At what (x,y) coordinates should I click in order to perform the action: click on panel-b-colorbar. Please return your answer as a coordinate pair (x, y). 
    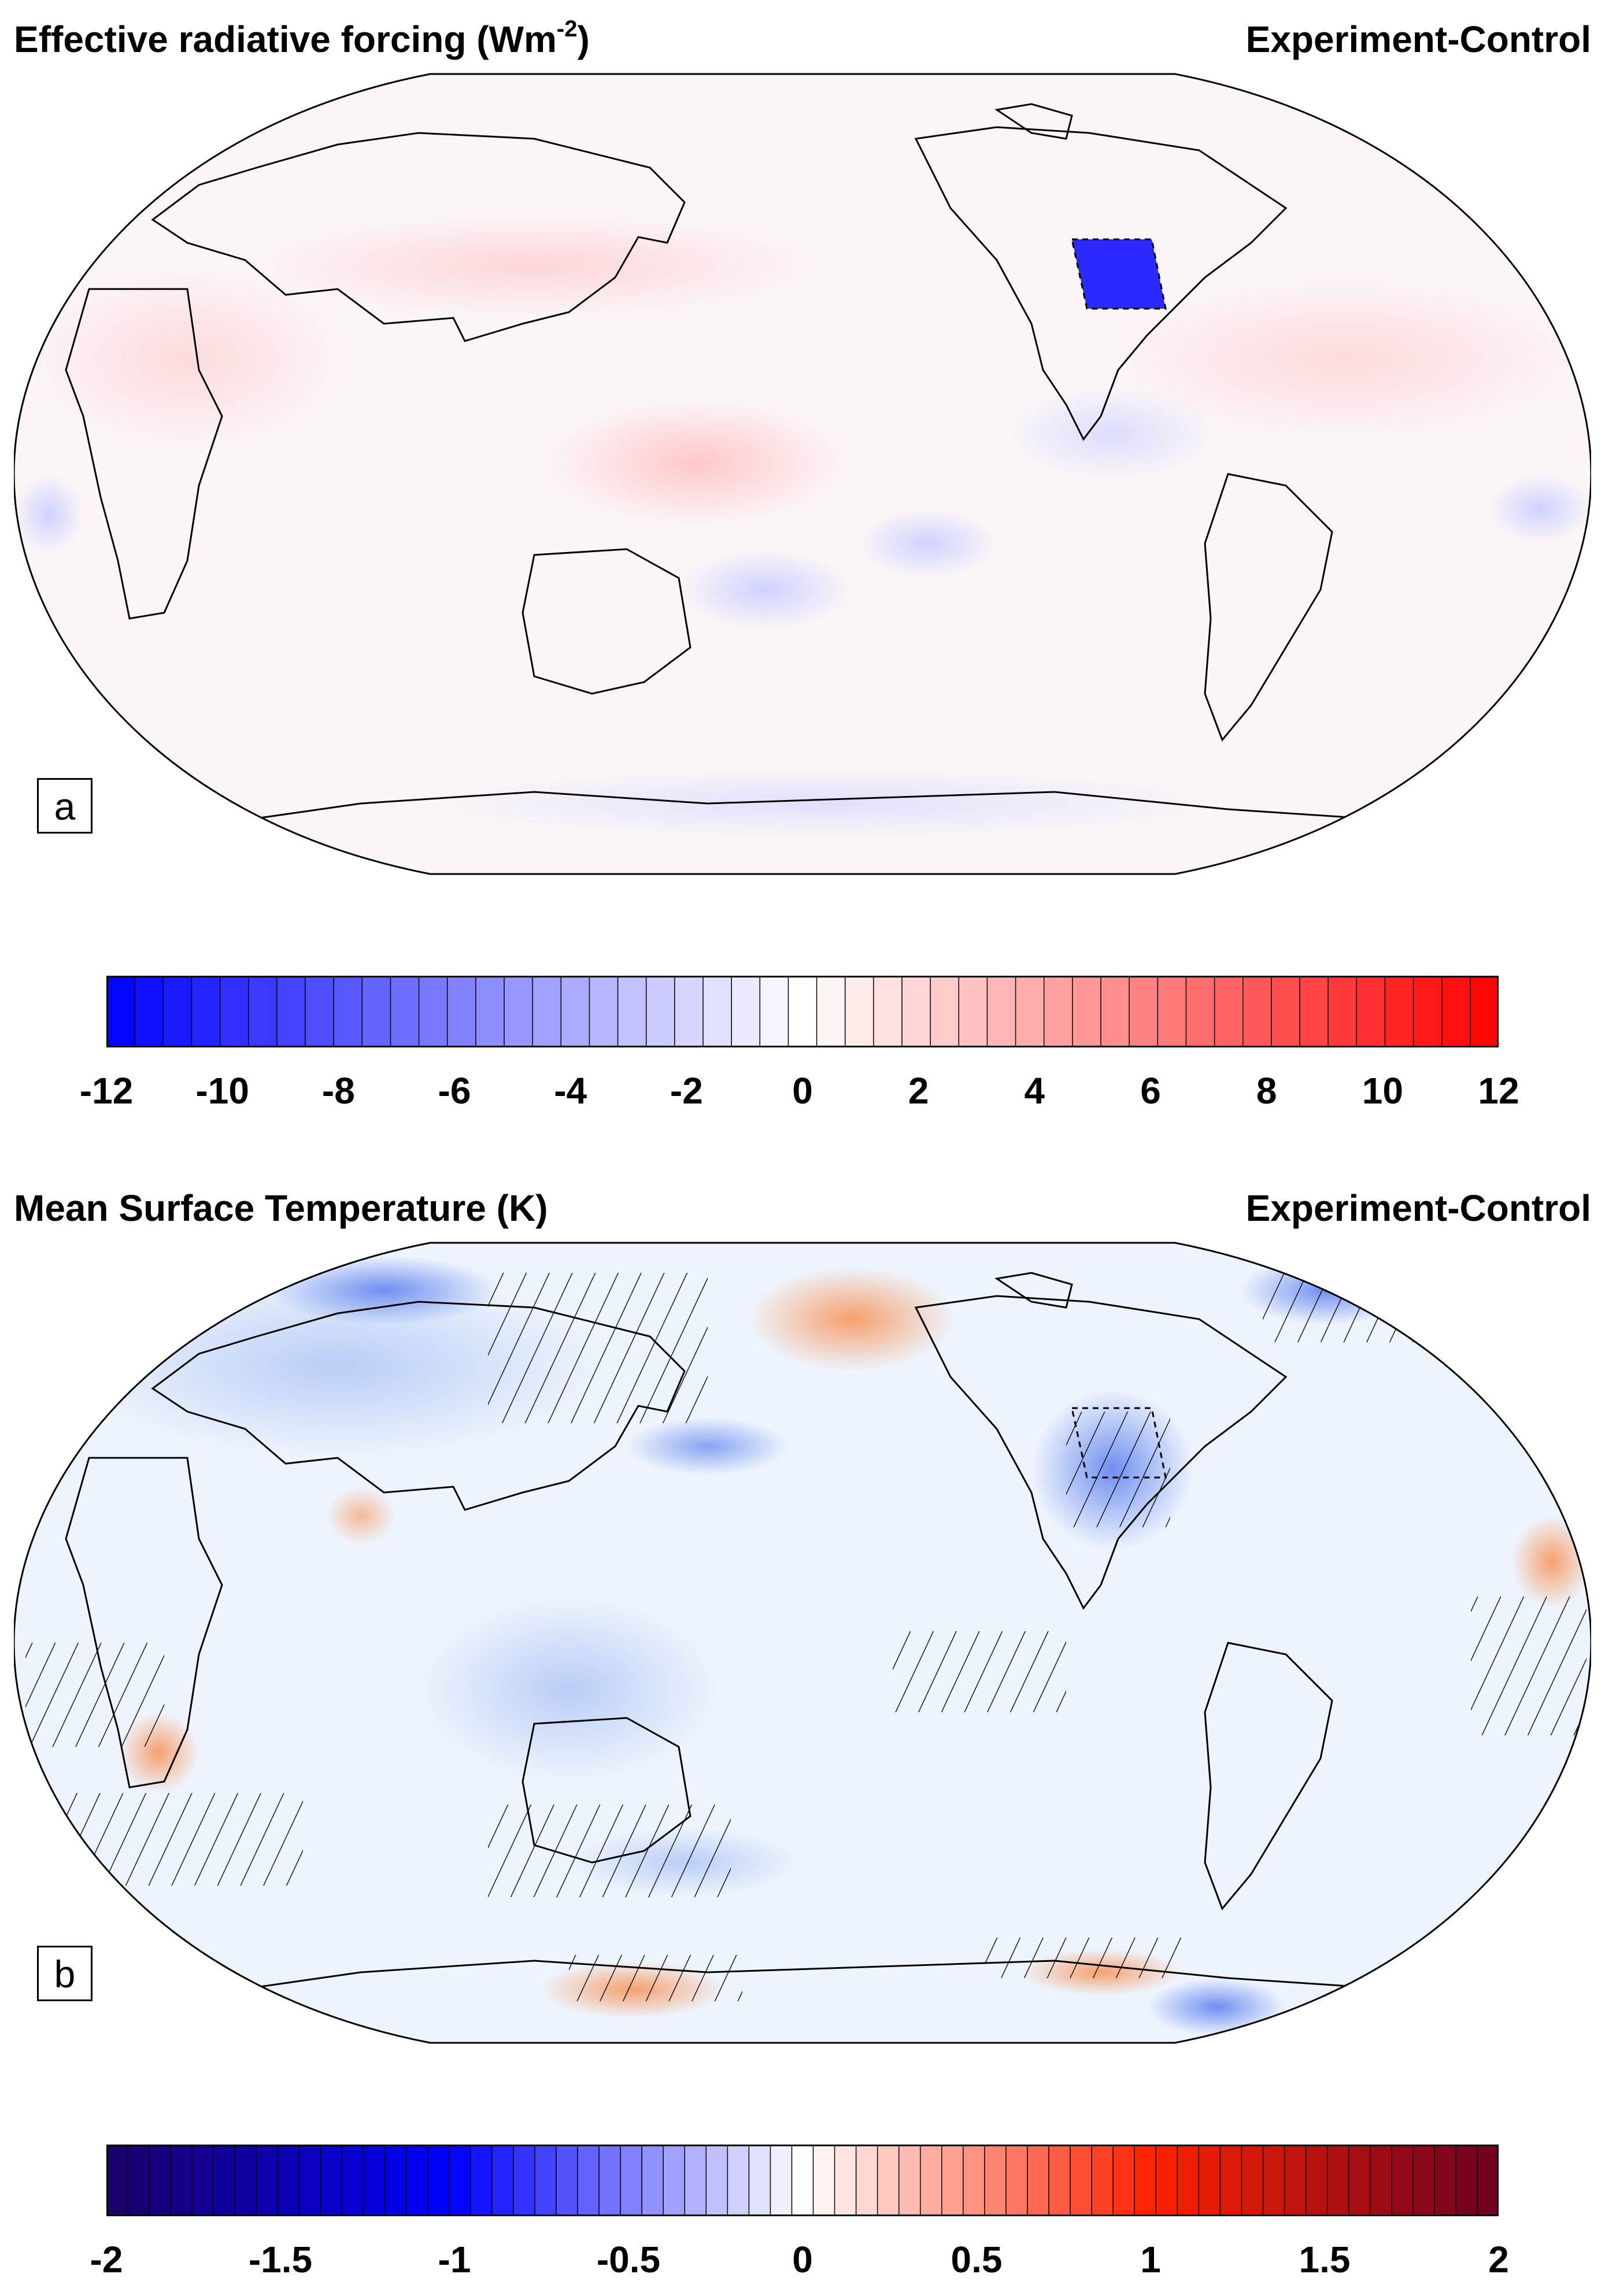
    Looking at the image, I should click on (802, 2180).